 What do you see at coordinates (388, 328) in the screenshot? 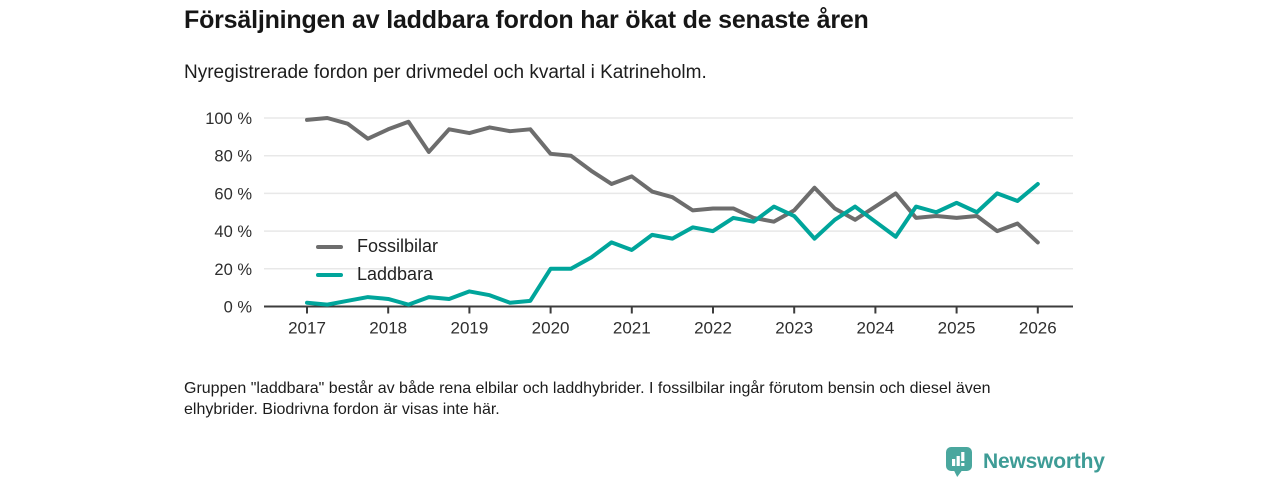
I see `x-axis-label: 2018` at bounding box center [388, 328].